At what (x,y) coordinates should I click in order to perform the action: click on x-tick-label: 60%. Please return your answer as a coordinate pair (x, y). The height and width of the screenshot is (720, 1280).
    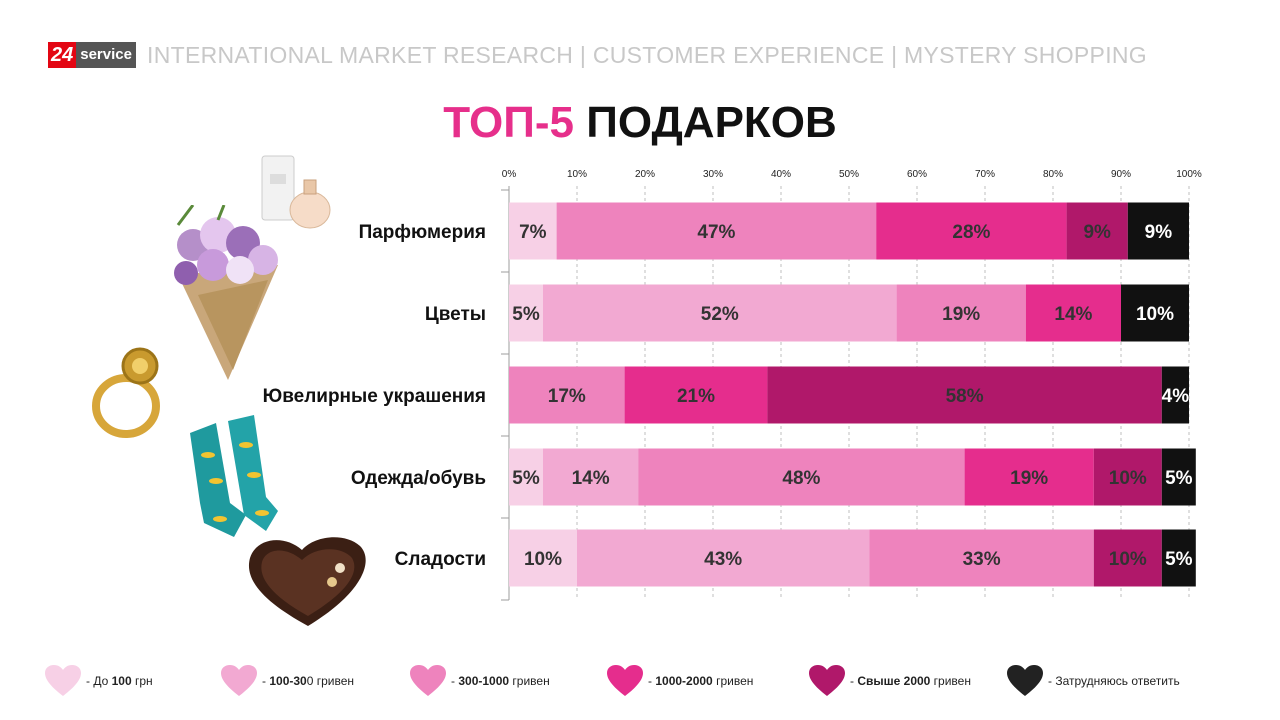
    Looking at the image, I should click on (917, 174).